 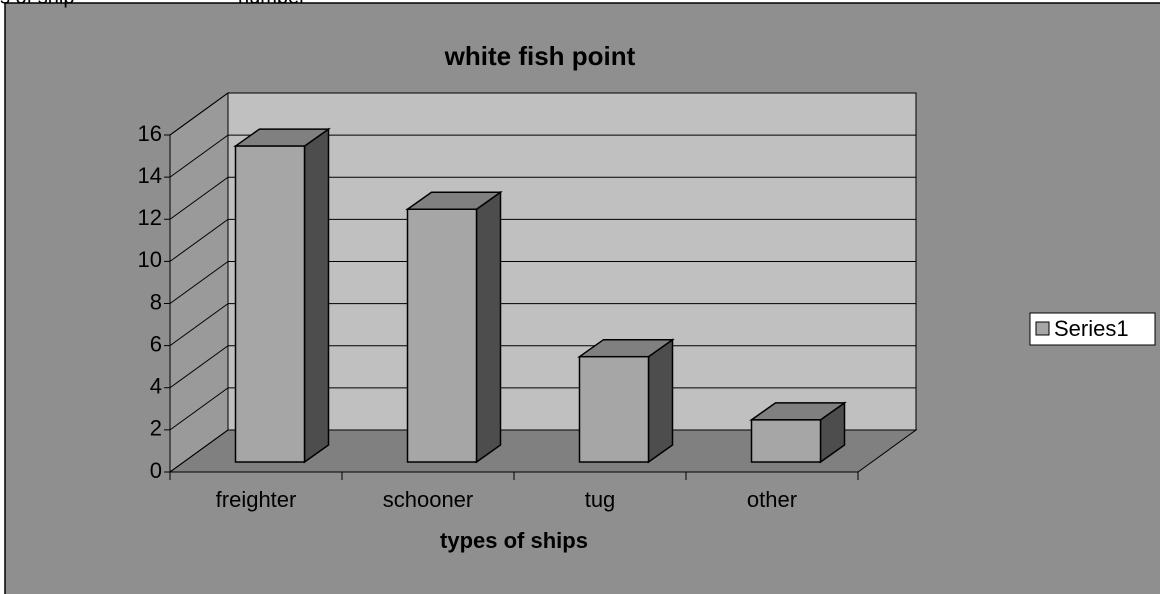 What do you see at coordinates (428, 499) in the screenshot?
I see `x-tick-label: schooner` at bounding box center [428, 499].